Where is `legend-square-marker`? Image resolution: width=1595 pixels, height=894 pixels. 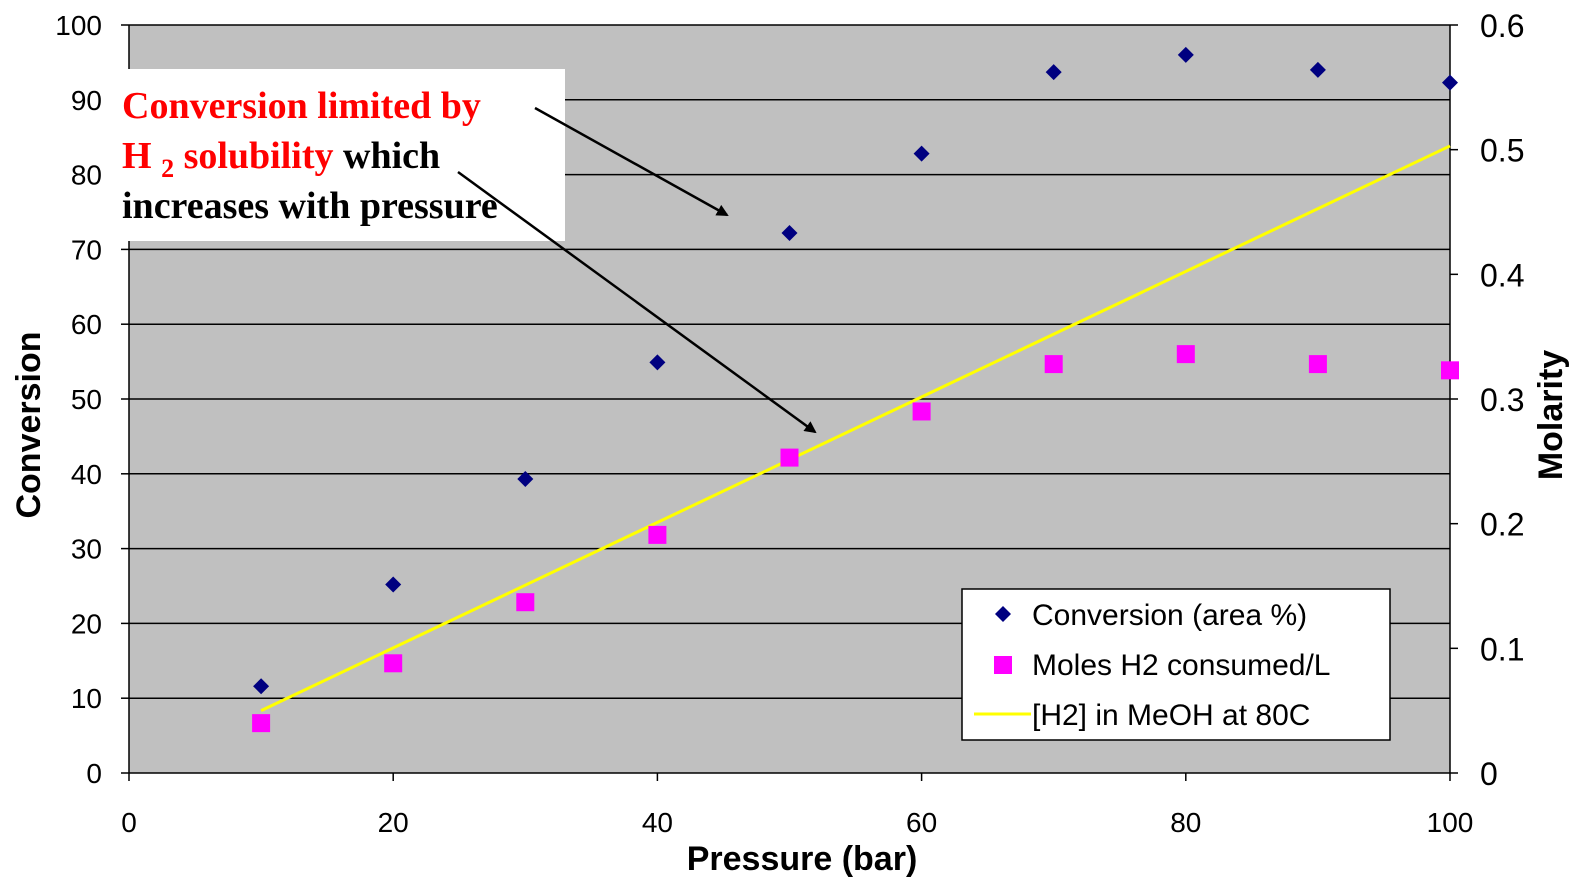 legend-square-marker is located at coordinates (1003, 665).